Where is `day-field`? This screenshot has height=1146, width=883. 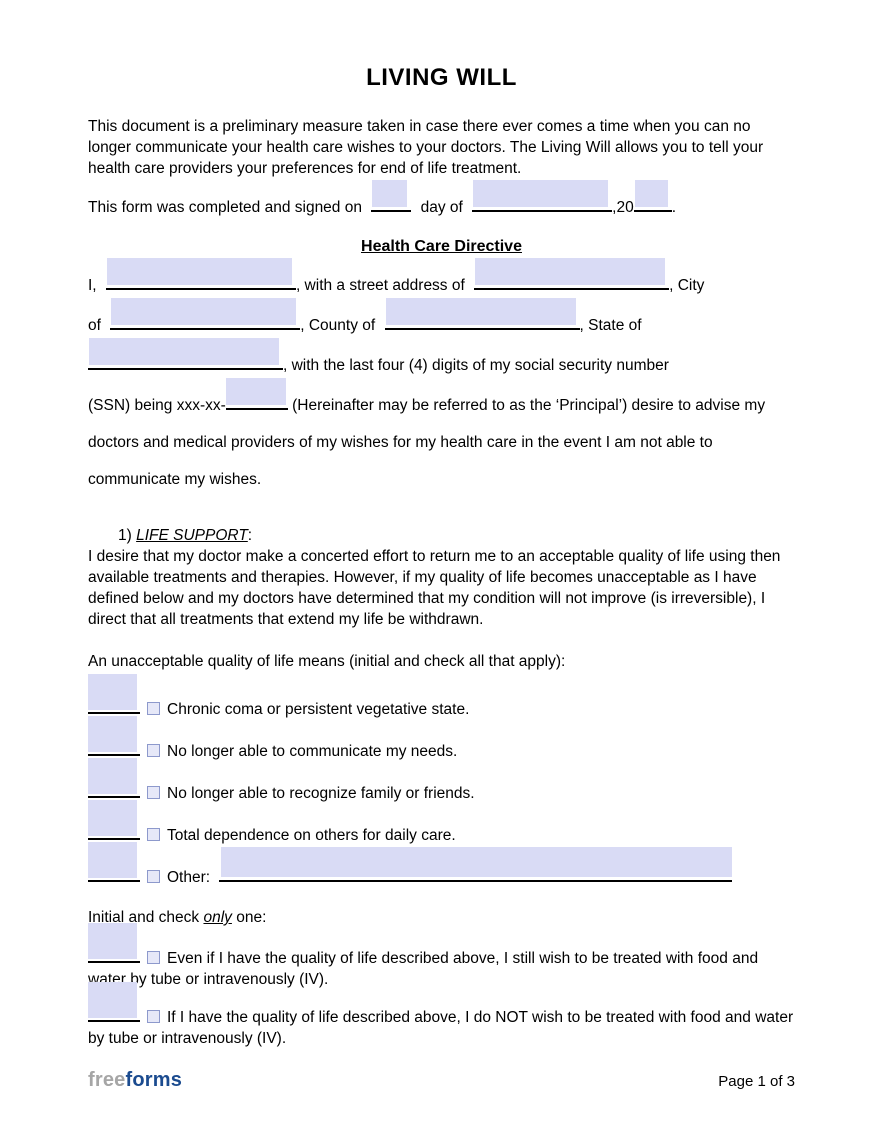
day-field is located at coordinates (390, 193).